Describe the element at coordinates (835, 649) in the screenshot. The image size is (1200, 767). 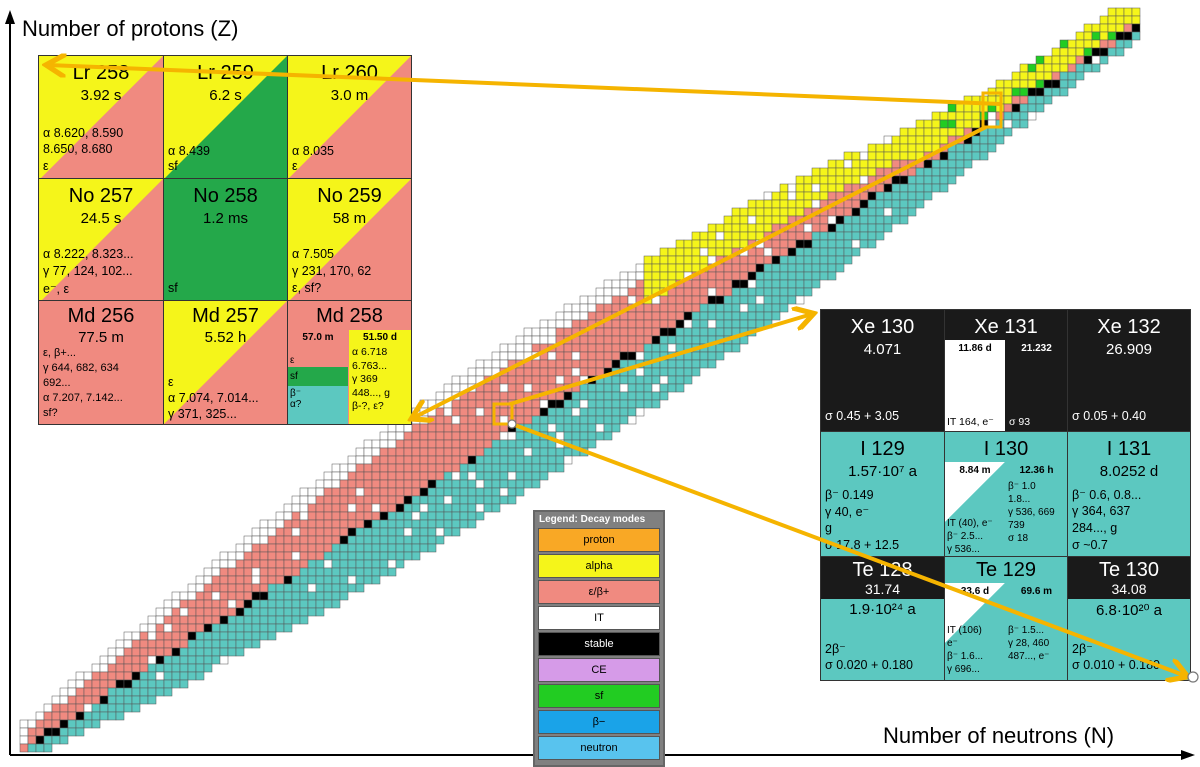
I see `decay-line: 2β⁻` at that location.